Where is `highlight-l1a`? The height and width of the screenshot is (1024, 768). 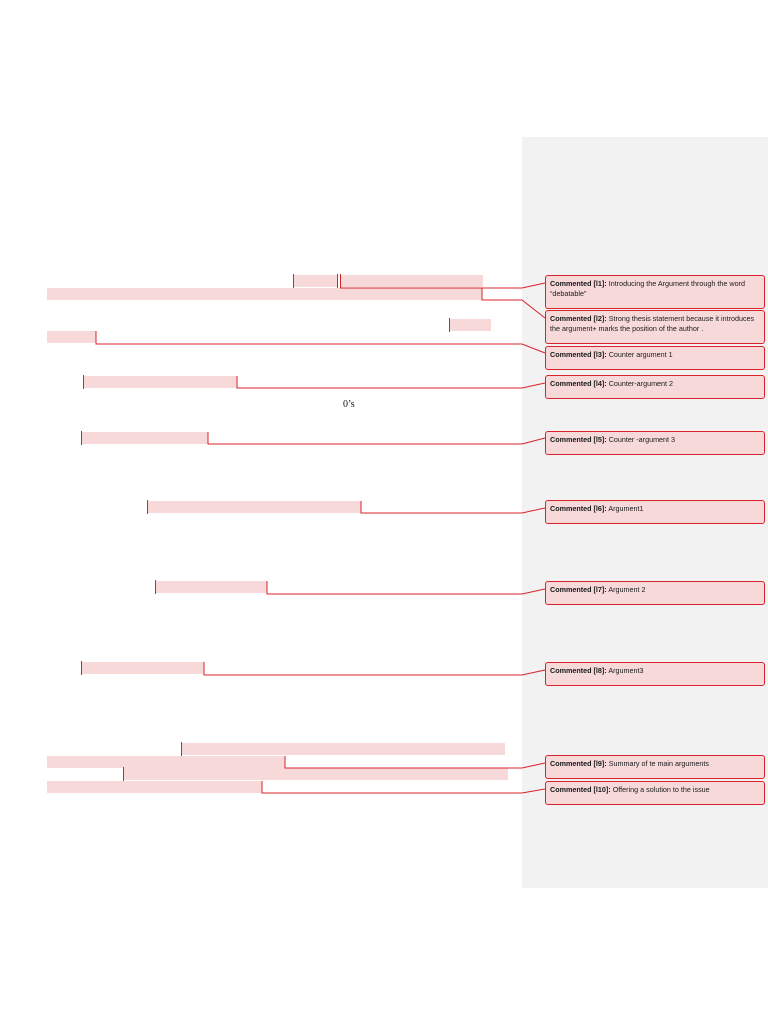 highlight-l1a is located at coordinates (315, 281).